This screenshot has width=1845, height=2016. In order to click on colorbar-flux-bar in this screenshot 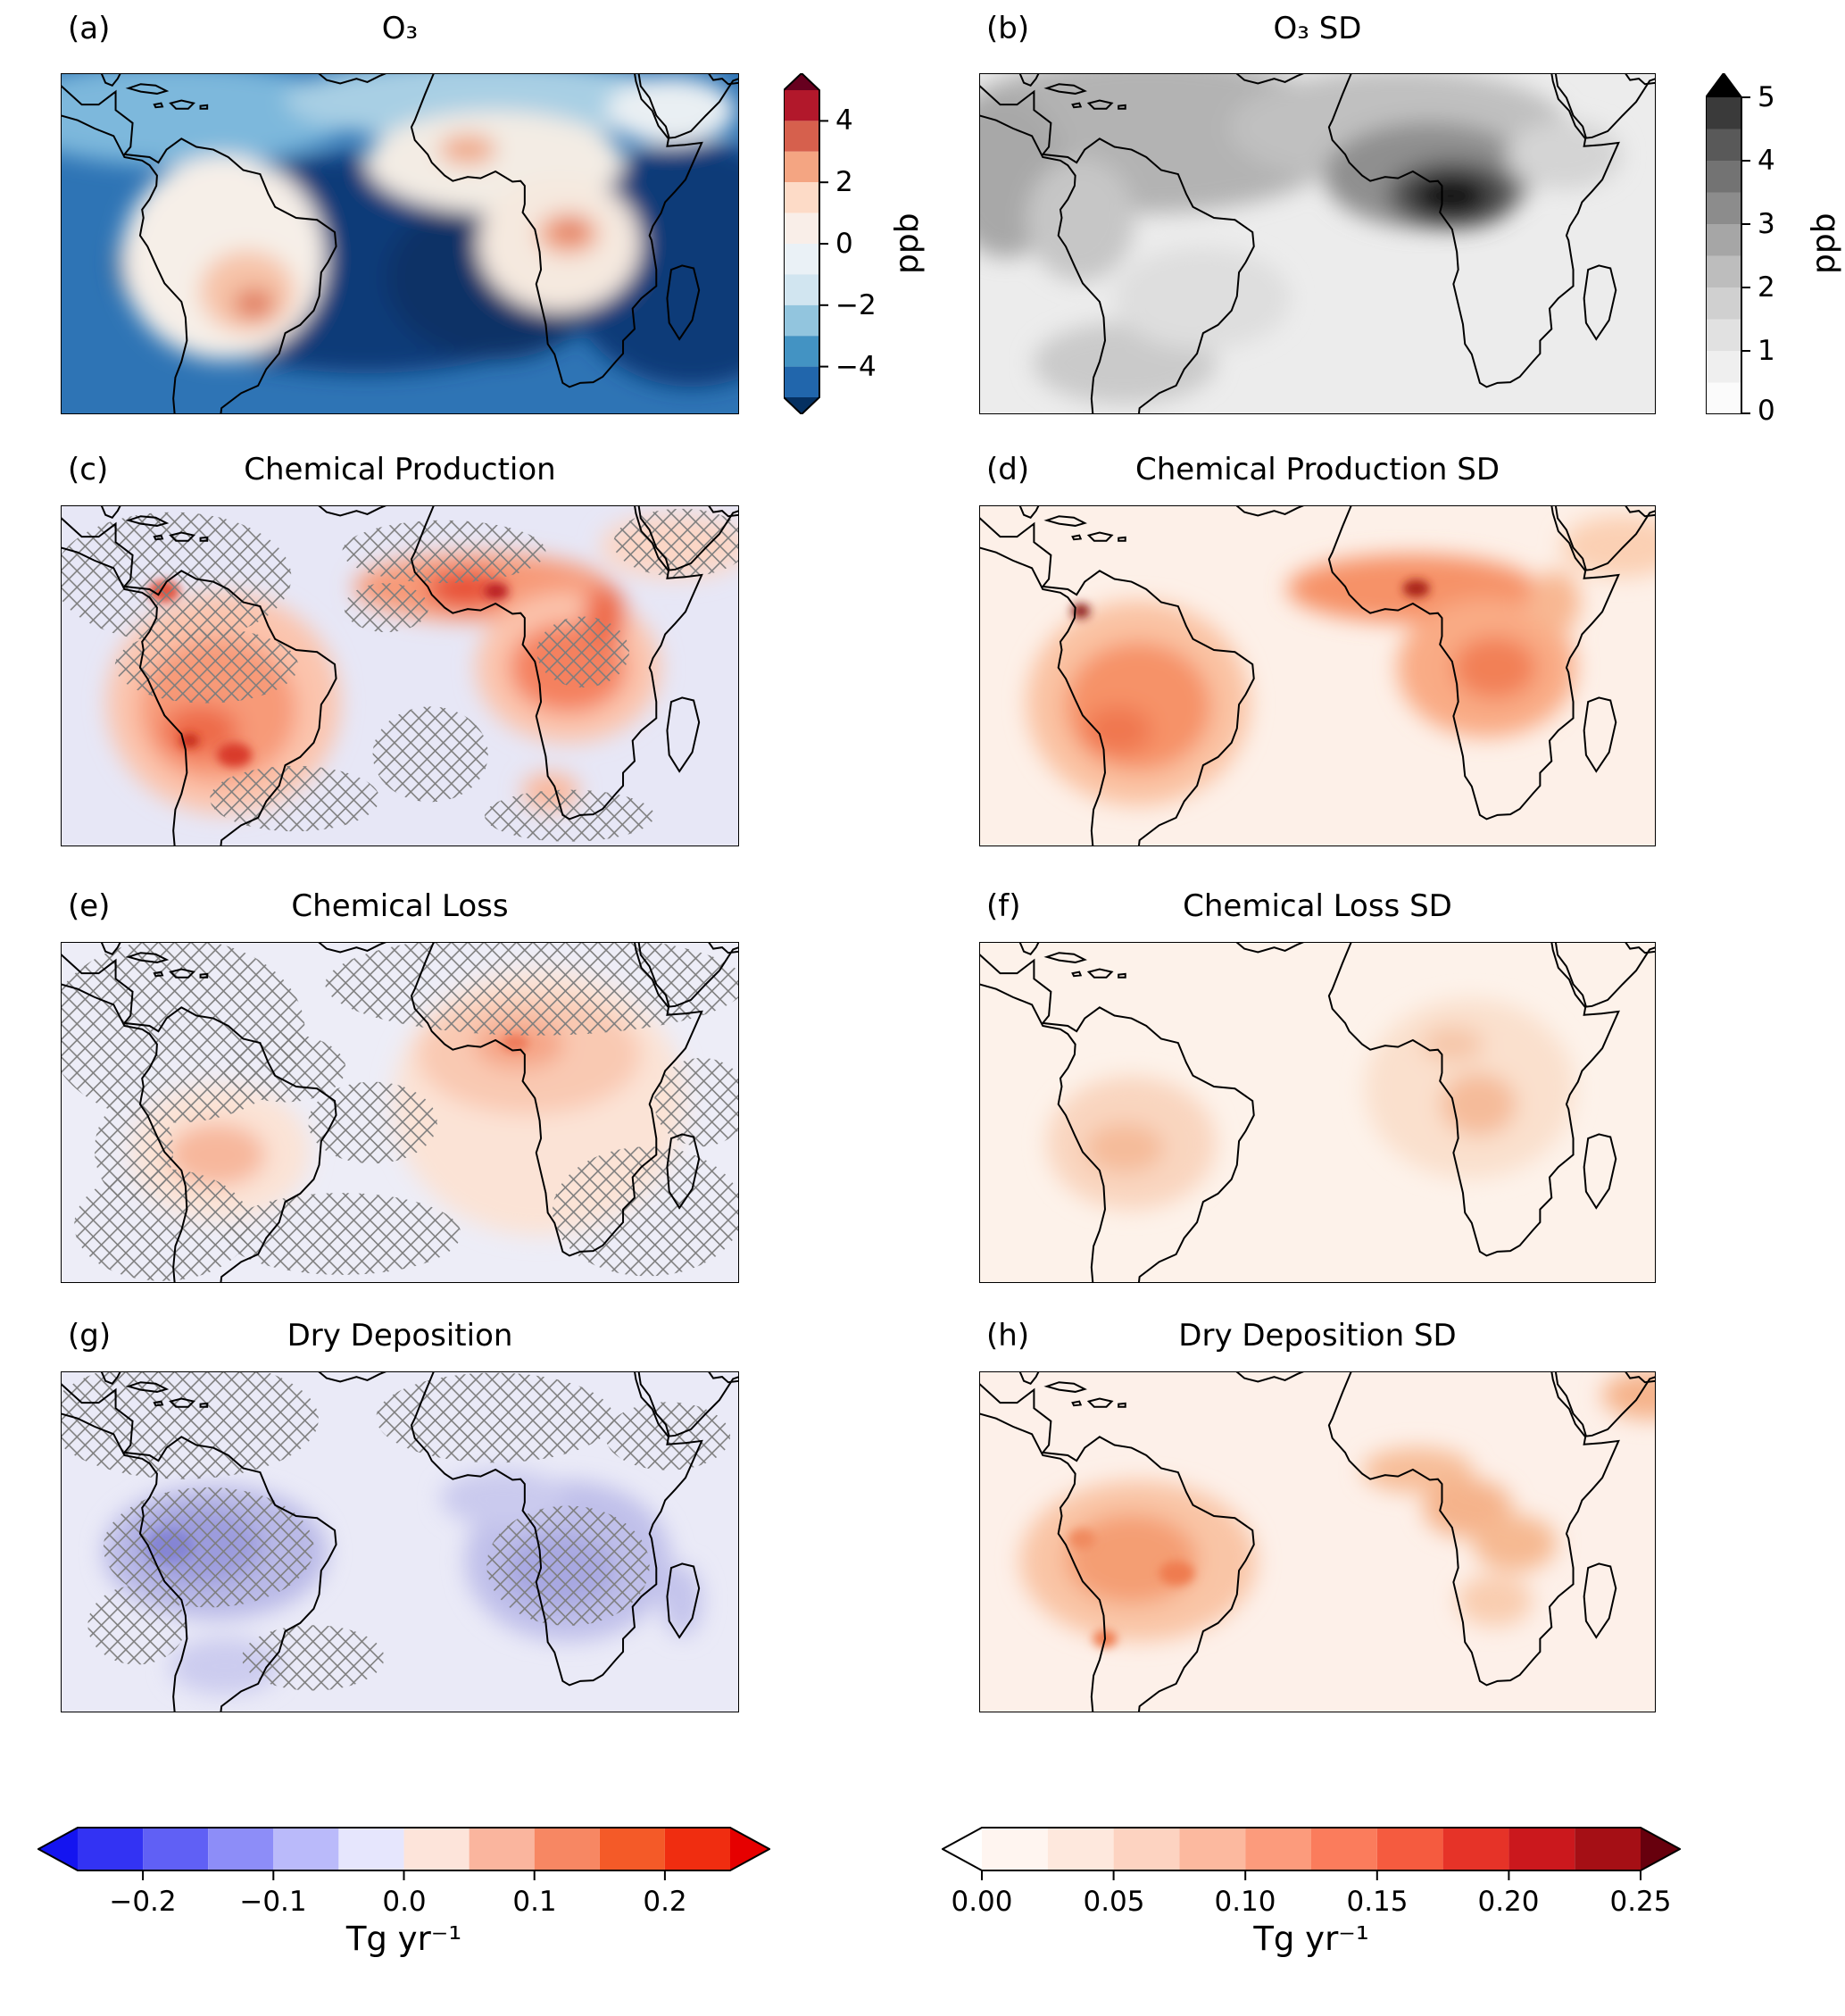, I will do `click(404, 1853)`.